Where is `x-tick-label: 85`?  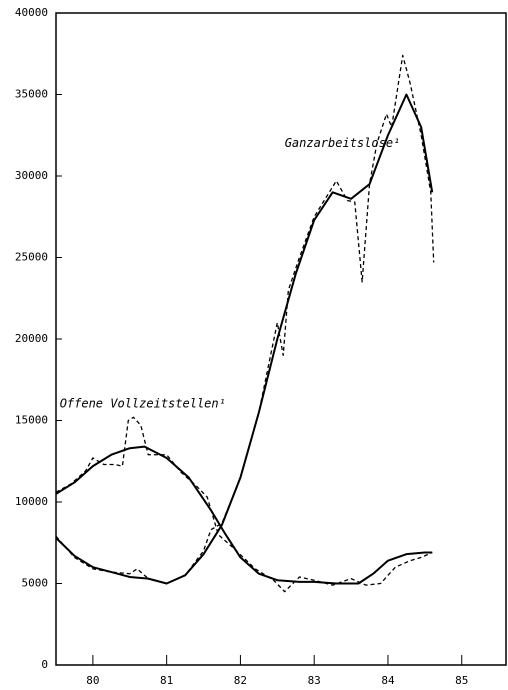 x-tick-label: 85 is located at coordinates (461, 680).